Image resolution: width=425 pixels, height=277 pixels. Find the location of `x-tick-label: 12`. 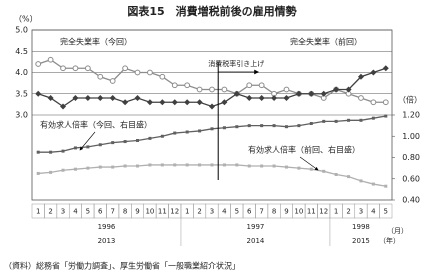

x-tick-label: 12 is located at coordinates (323, 212).